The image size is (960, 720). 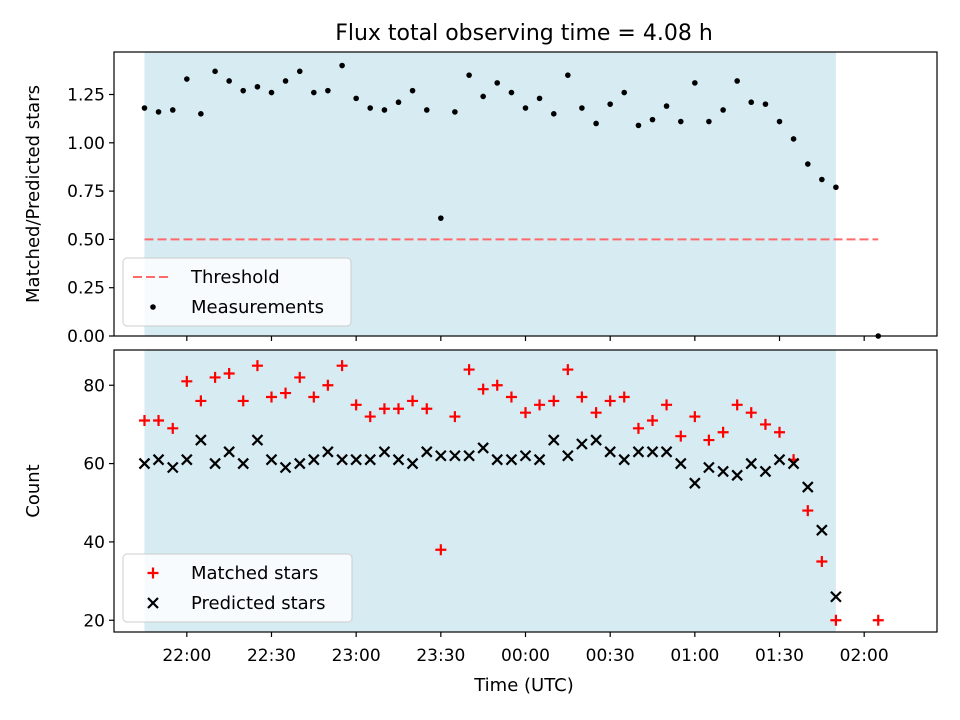 What do you see at coordinates (94, 621) in the screenshot?
I see `y-tick-label: 20` at bounding box center [94, 621].